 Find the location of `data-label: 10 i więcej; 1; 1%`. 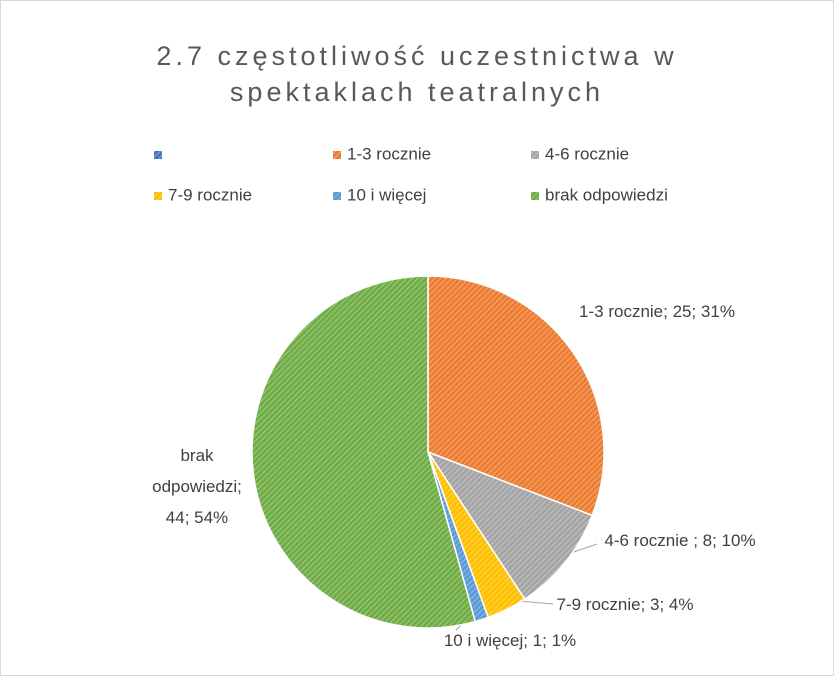

data-label: 10 i więcej; 1; 1% is located at coordinates (510, 640).